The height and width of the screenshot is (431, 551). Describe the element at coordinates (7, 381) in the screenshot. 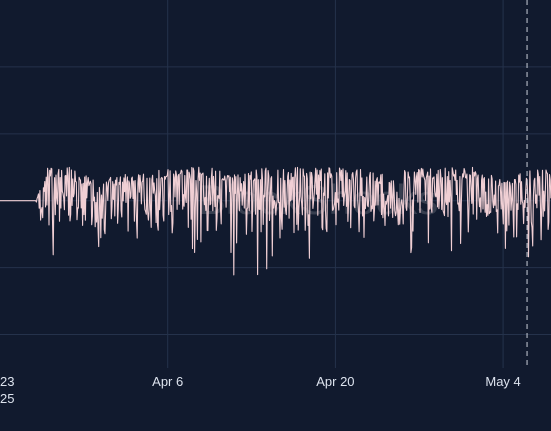

I see `x-tick-label-0: 23` at that location.